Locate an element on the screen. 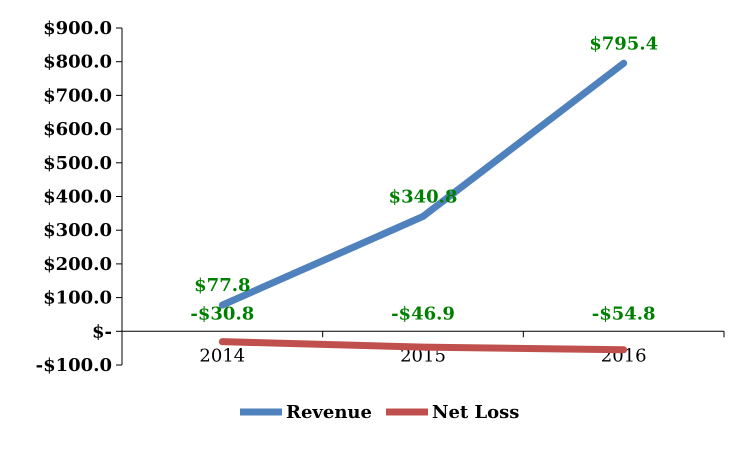 Image resolution: width=750 pixels, height=455 pixels. data-label: -$30.8 is located at coordinates (222, 313).